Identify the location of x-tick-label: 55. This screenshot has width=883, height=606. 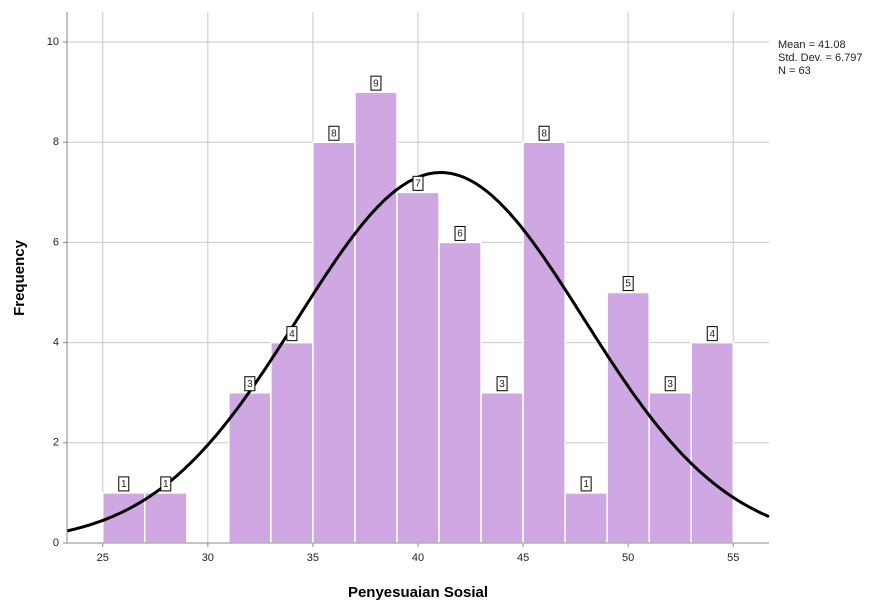
(733, 558).